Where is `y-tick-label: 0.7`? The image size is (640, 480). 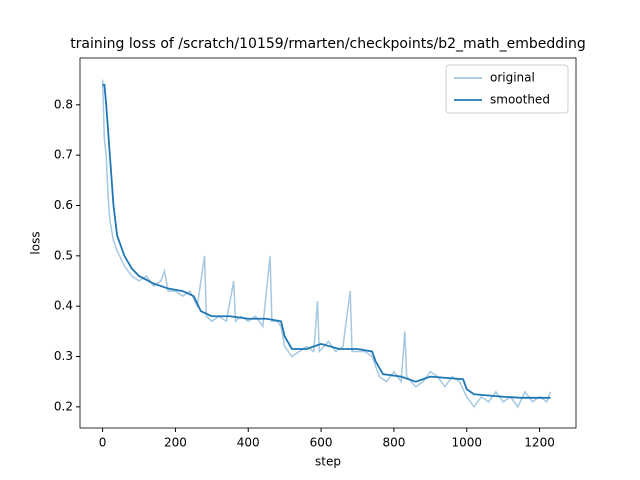 y-tick-label: 0.7 is located at coordinates (63, 155).